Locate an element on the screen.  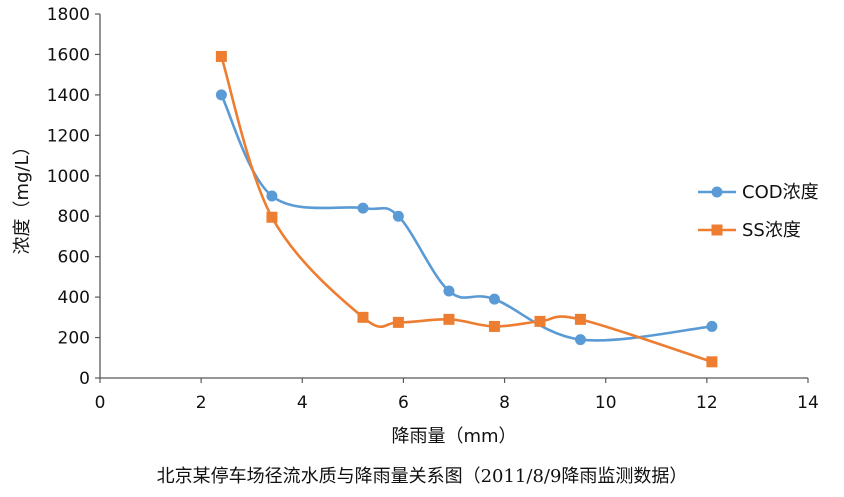
x-tick-label: 2 is located at coordinates (201, 403).